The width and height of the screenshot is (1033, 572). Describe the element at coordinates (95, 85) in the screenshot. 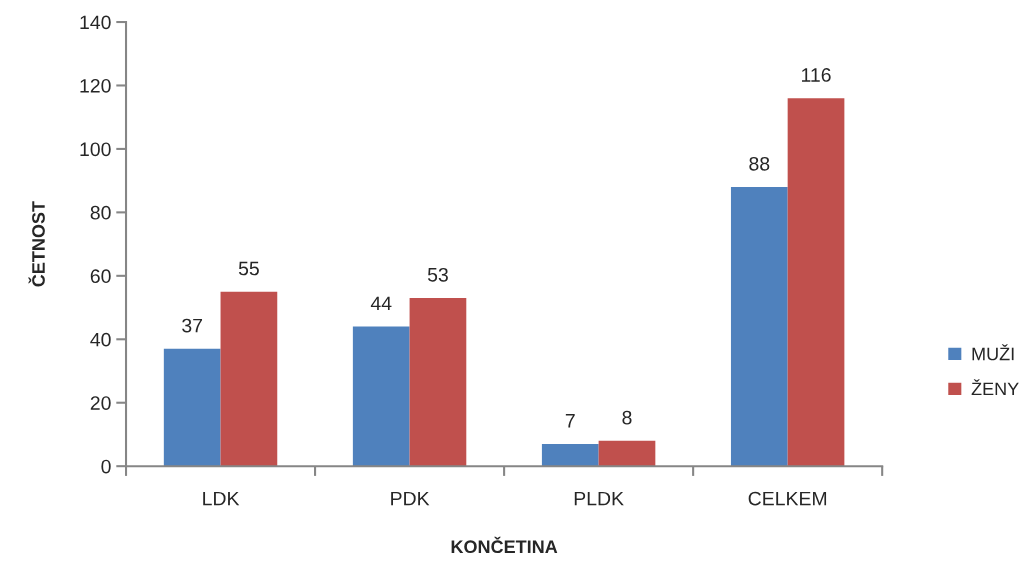

I see `y-tick-label: 120` at that location.